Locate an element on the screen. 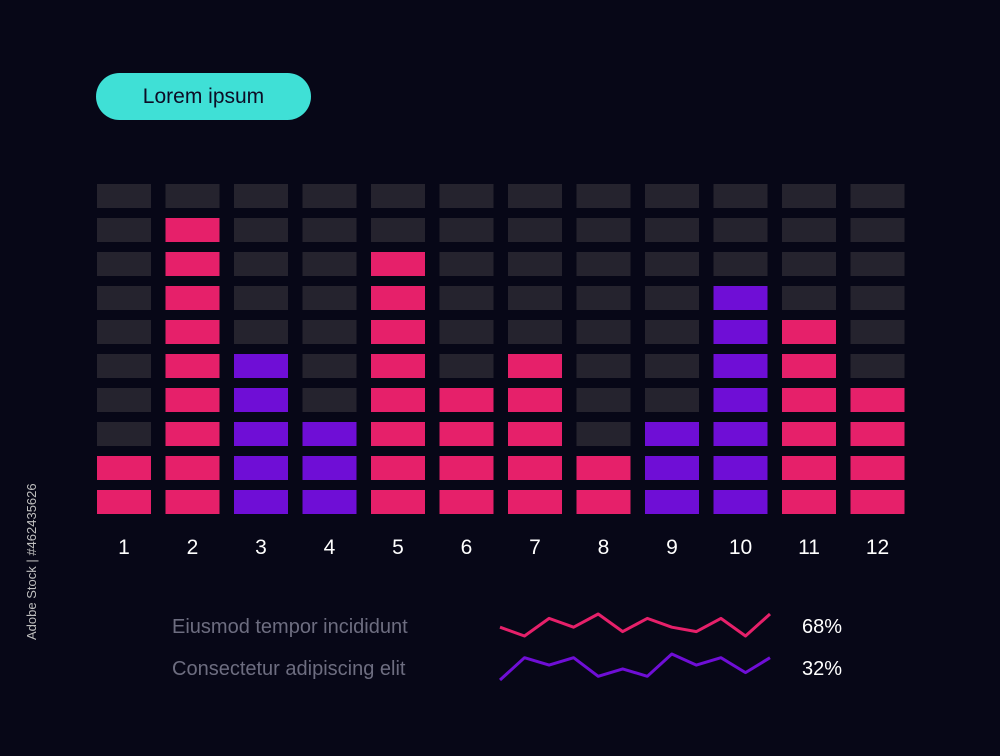 The height and width of the screenshot is (756, 1000). x-tick-label: 7 is located at coordinates (535, 547).